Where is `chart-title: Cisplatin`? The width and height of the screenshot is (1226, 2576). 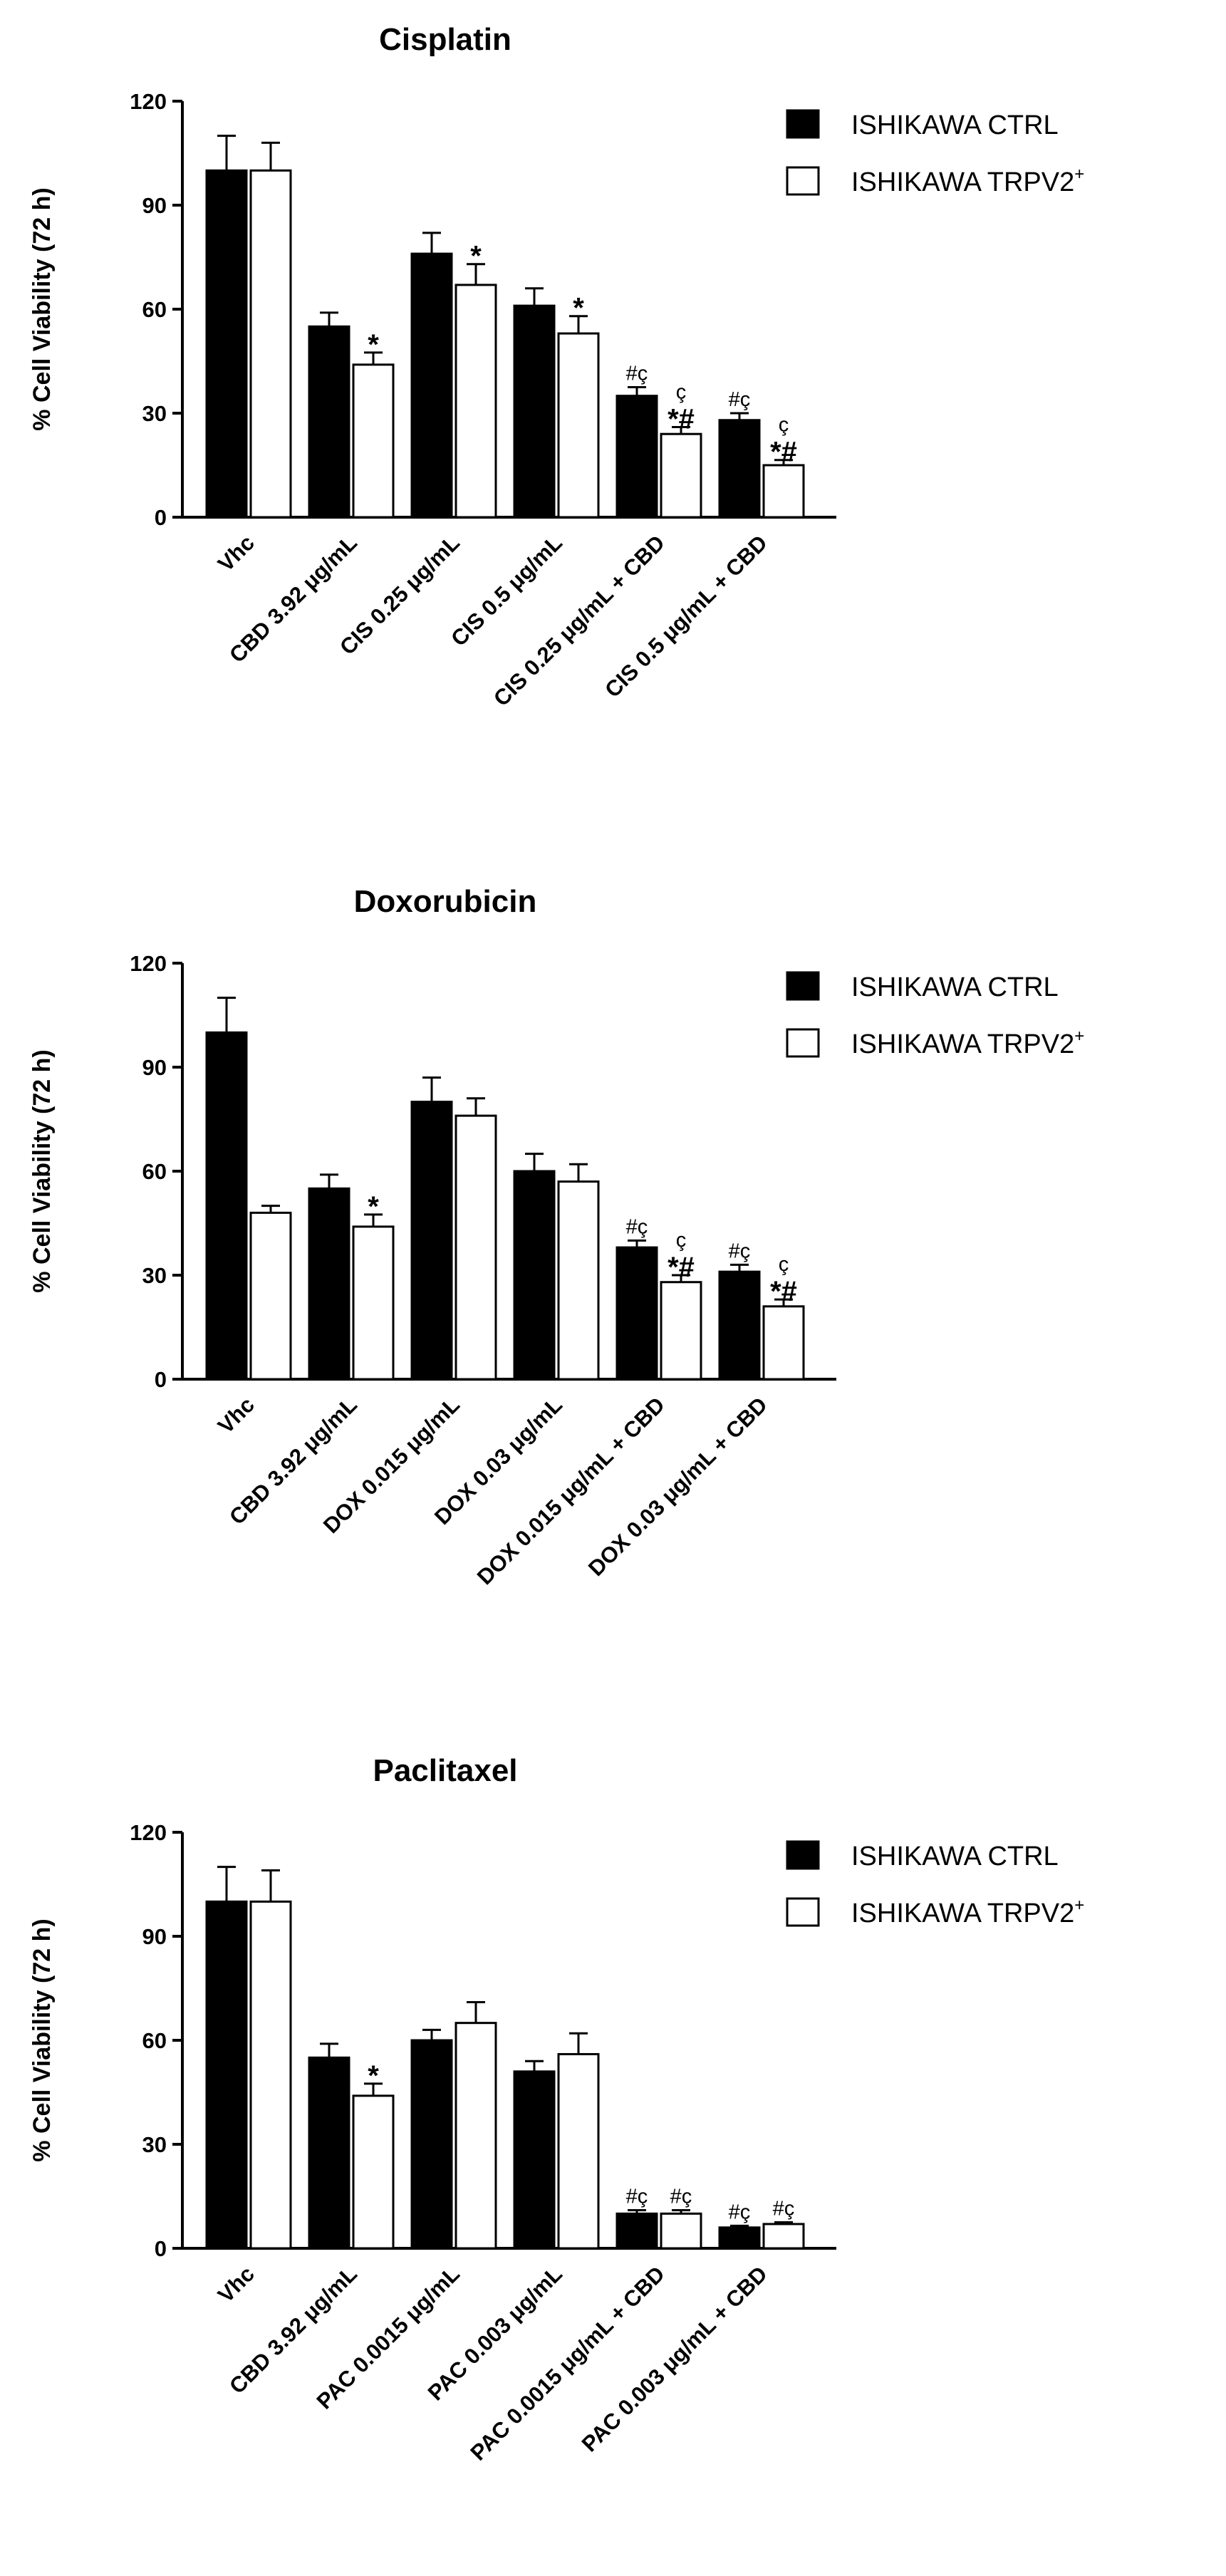 chart-title: Cisplatin is located at coordinates (445, 39).